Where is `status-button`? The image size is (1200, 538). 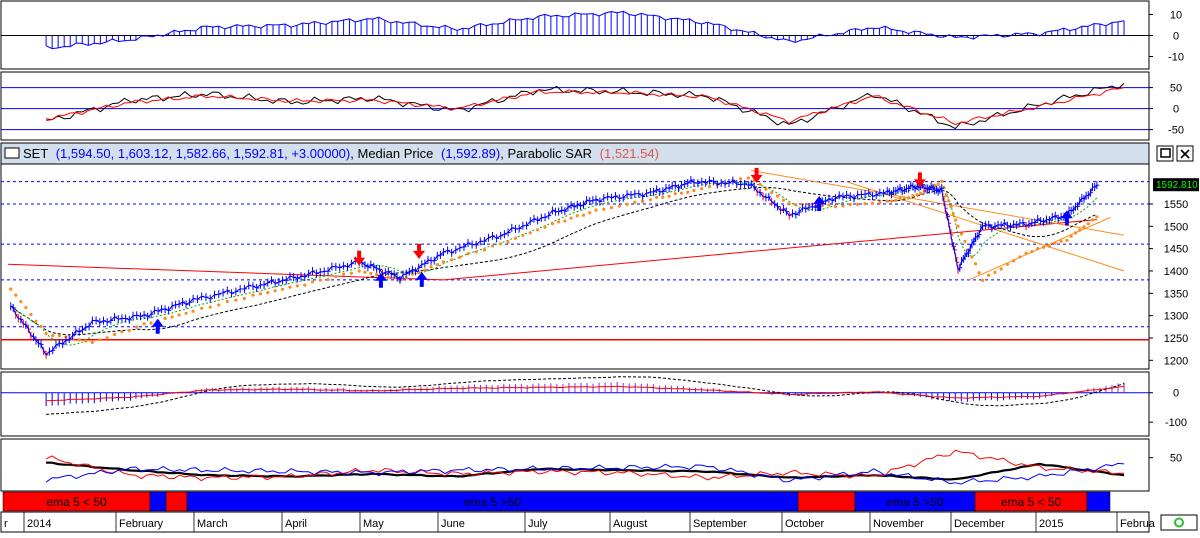 status-button is located at coordinates (1179, 522).